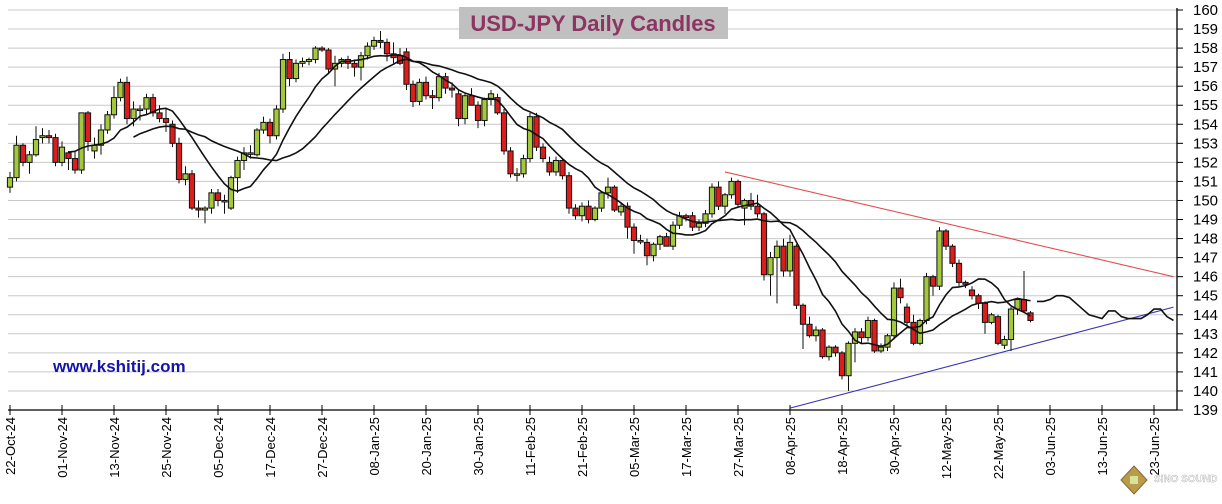 This screenshot has height=504, width=1222. Describe the element at coordinates (1102, 446) in the screenshot. I see `x-tick-label: 13-Jun-25` at that location.